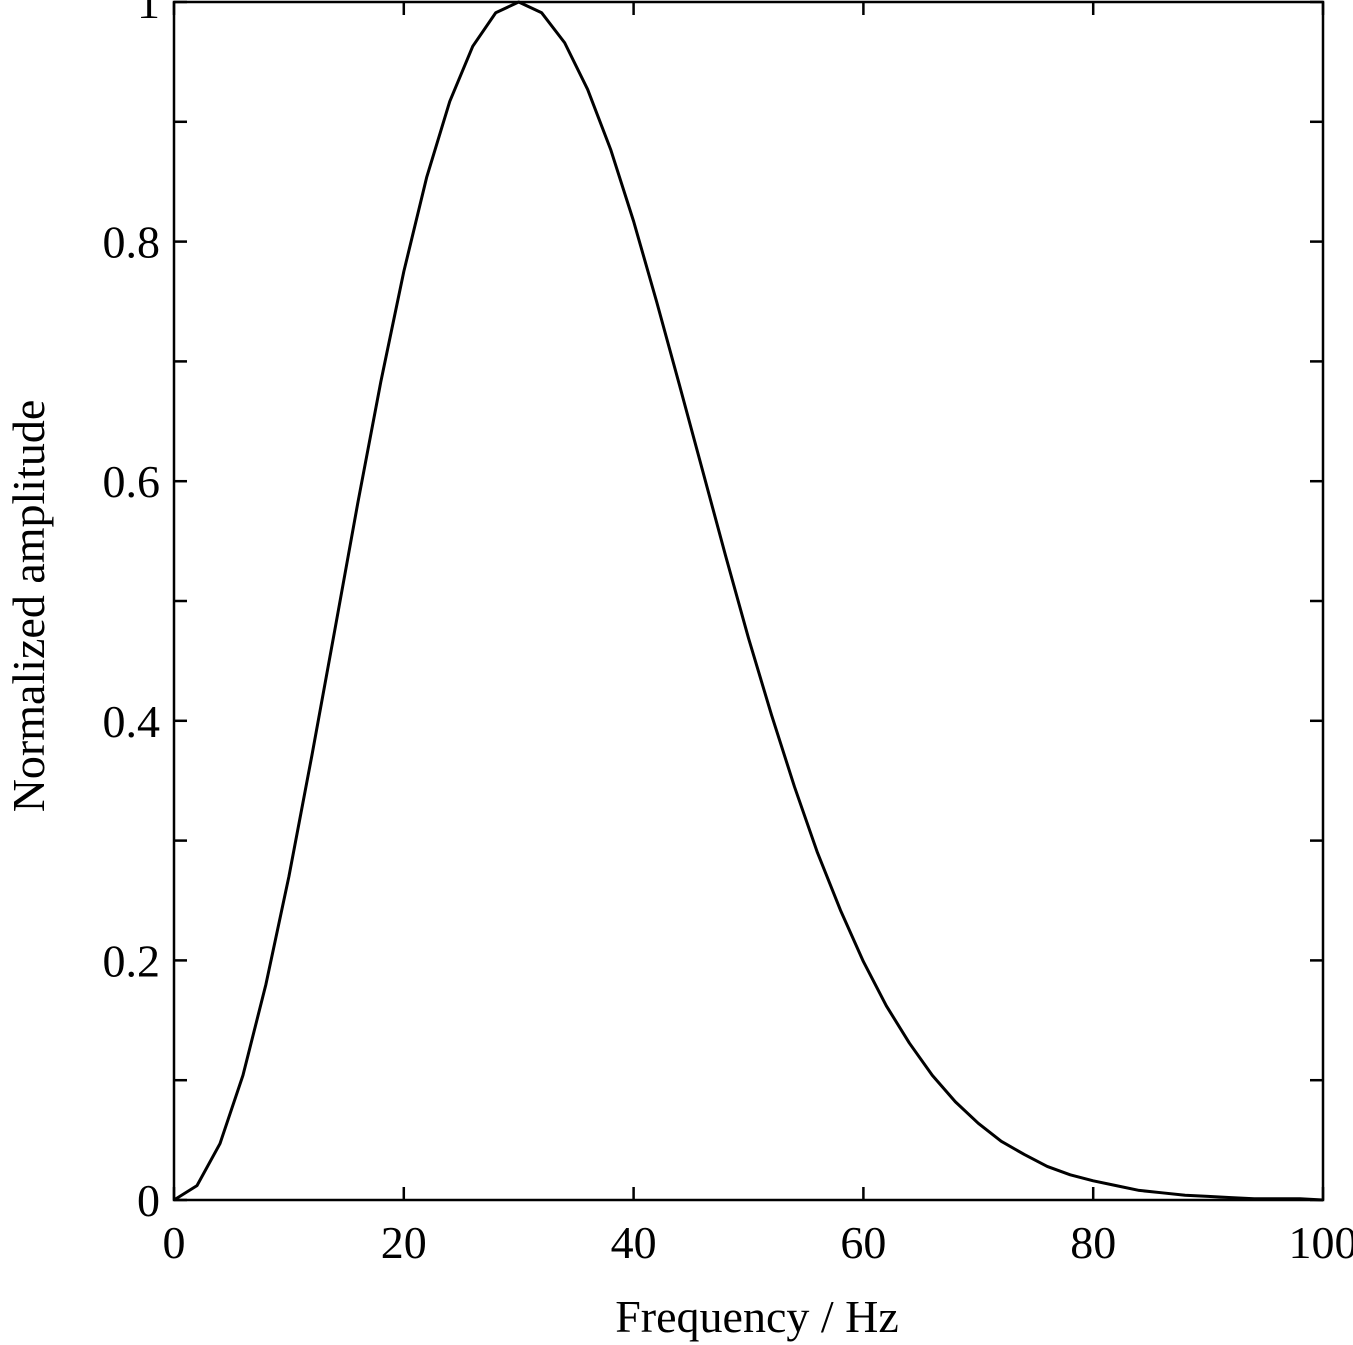 This screenshot has height=1345, width=1353. Describe the element at coordinates (1093, 1242) in the screenshot. I see `x-tick-label: 80` at that location.